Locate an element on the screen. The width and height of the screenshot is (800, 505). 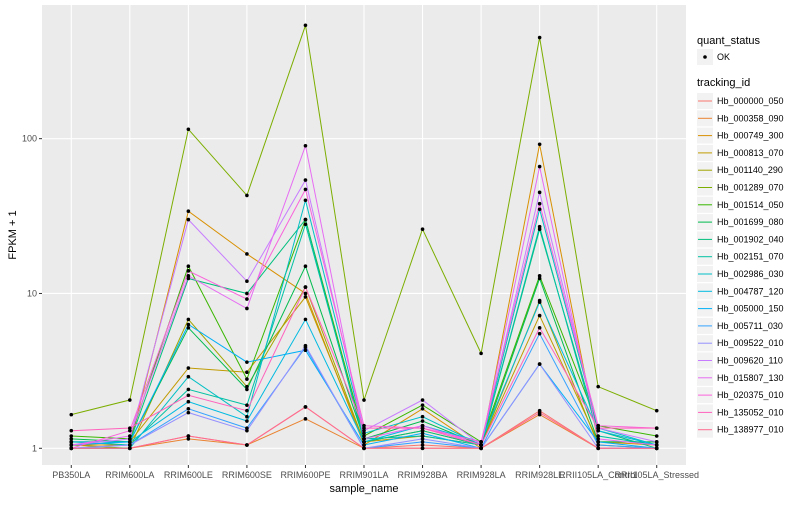
legend-label: Hb_009522_010 is located at coordinates (750, 343).